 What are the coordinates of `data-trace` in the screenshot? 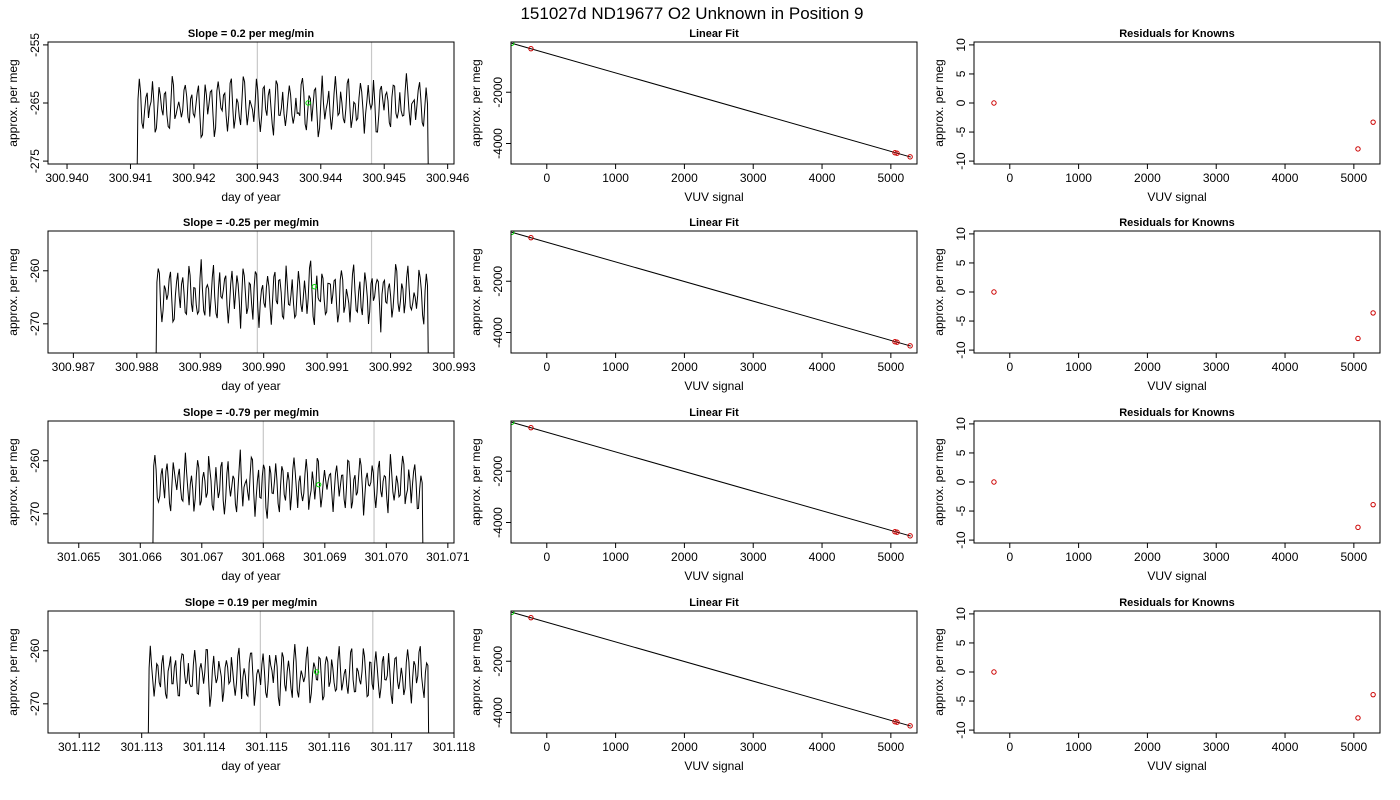 It's located at (282, 118).